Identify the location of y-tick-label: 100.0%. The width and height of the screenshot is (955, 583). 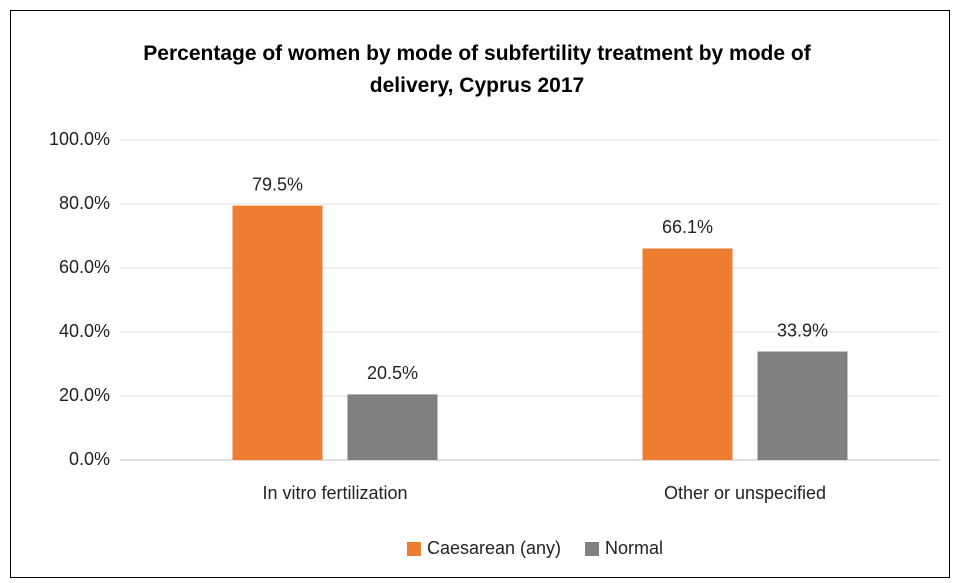
(79, 139).